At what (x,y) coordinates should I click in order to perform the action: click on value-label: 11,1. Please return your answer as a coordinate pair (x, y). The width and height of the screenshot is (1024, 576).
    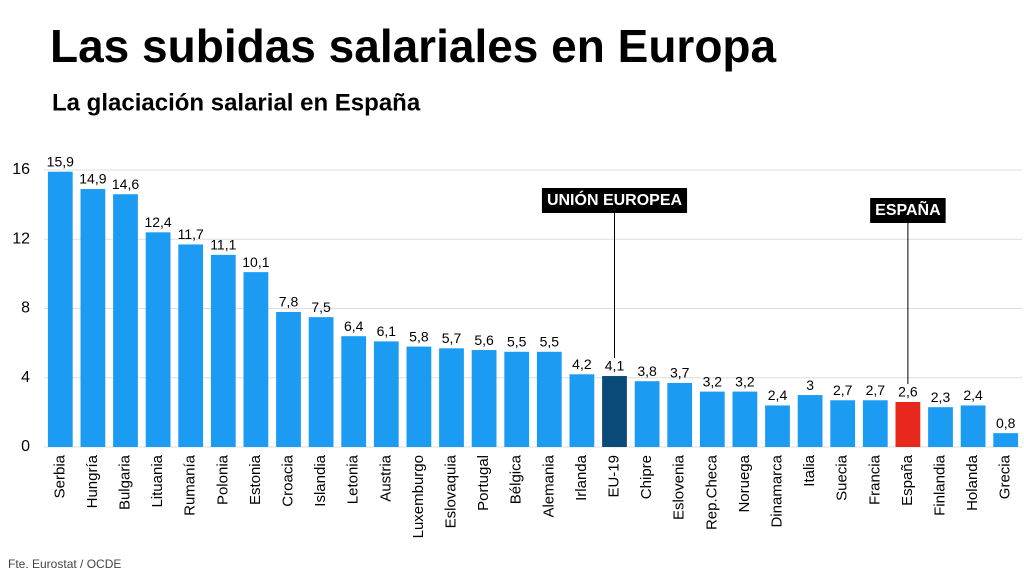
    Looking at the image, I should click on (223, 245).